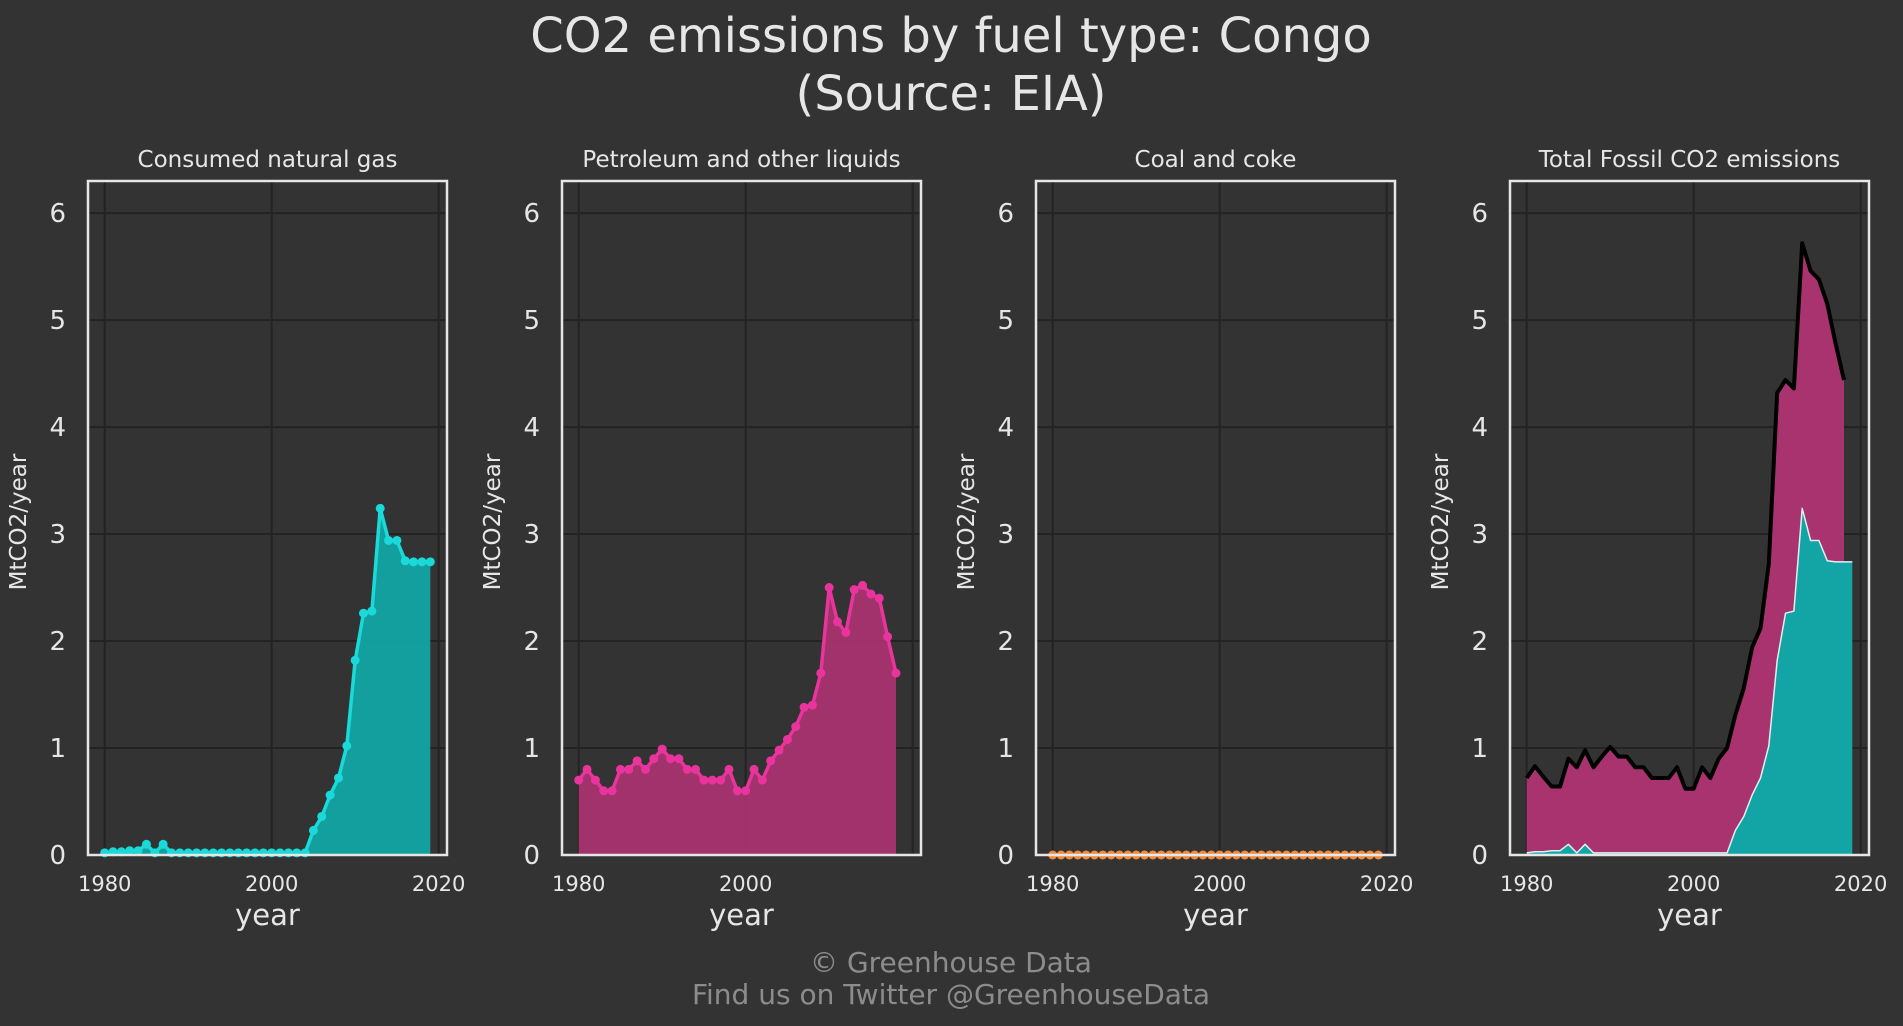  What do you see at coordinates (821, 673) in the screenshot?
I see `panel-2-point-2009` at bounding box center [821, 673].